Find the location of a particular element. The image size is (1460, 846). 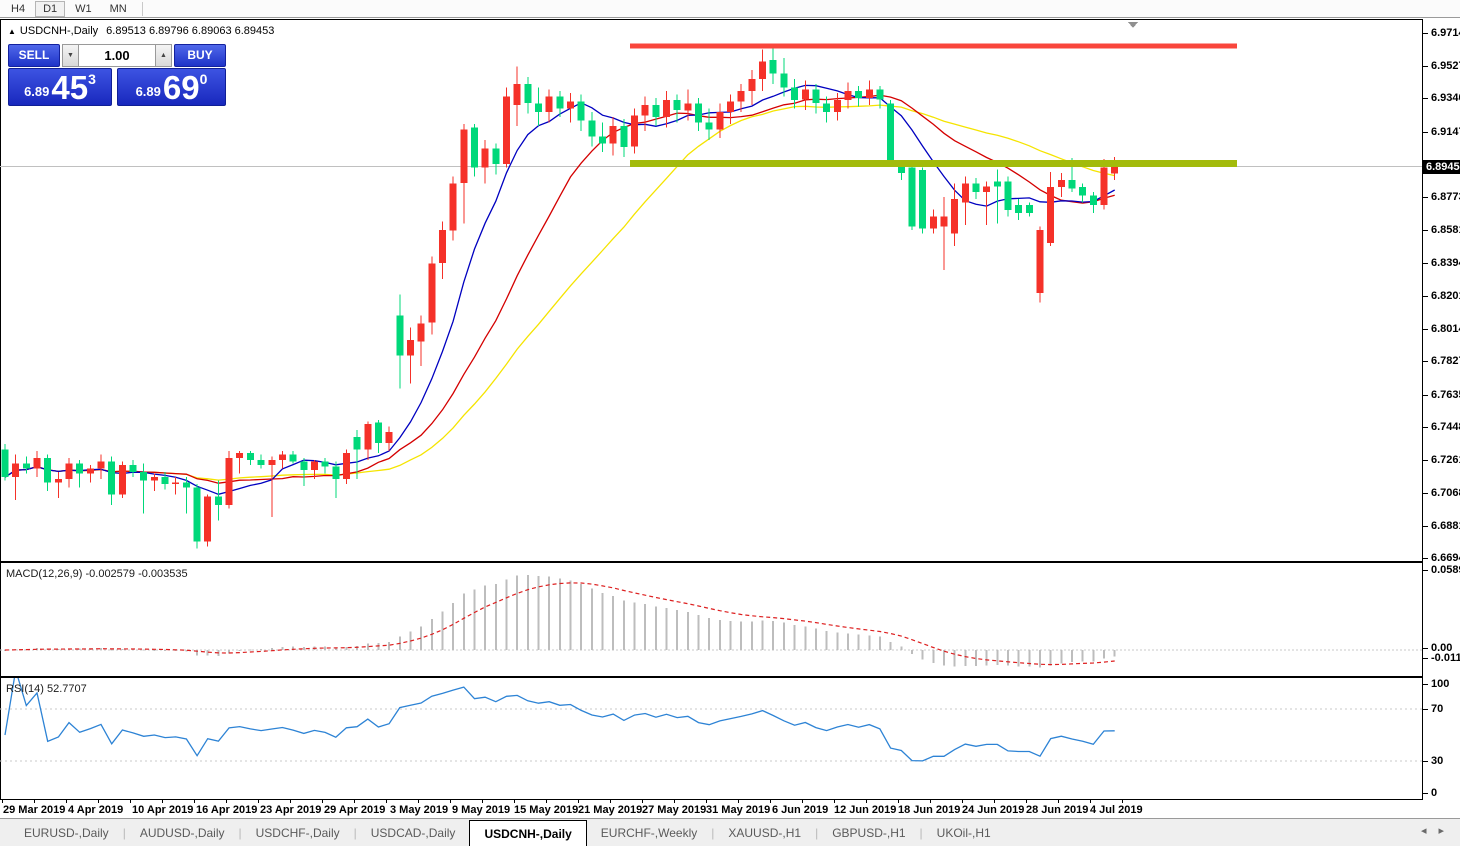

chart-tab-eurchf: EURCHF-,Weekly is located at coordinates (649, 832).